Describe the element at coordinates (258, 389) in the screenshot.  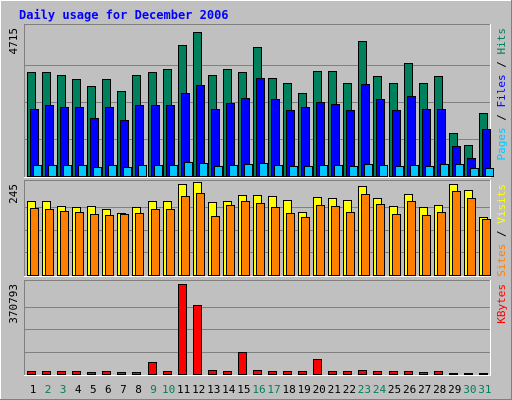
I see `x-tick-day-16: 16` at that location.